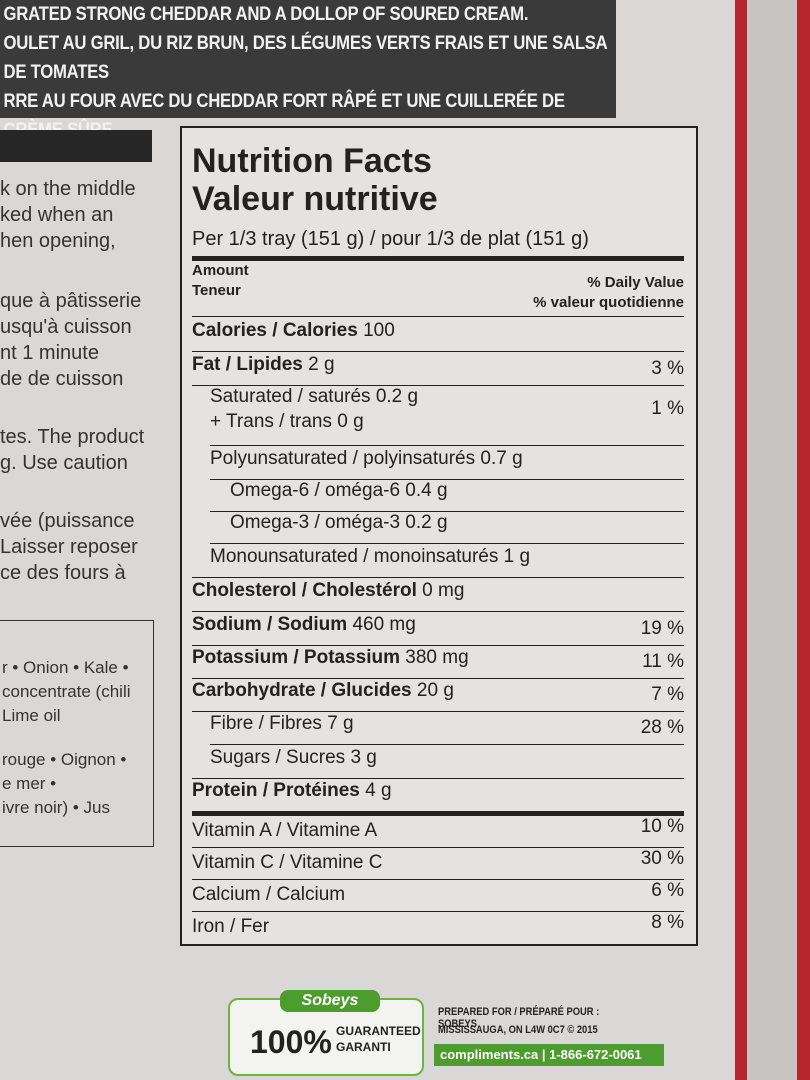  What do you see at coordinates (438, 626) in the screenshot?
I see `nutrient-row: Sodium / Sodium 460 mg 19 %` at bounding box center [438, 626].